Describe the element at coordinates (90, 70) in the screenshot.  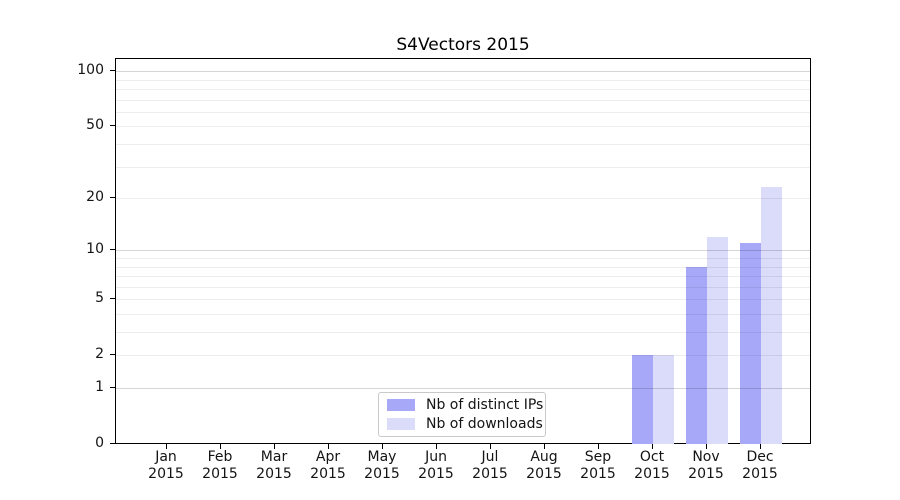
I see `y-tick-label-100: 100` at that location.